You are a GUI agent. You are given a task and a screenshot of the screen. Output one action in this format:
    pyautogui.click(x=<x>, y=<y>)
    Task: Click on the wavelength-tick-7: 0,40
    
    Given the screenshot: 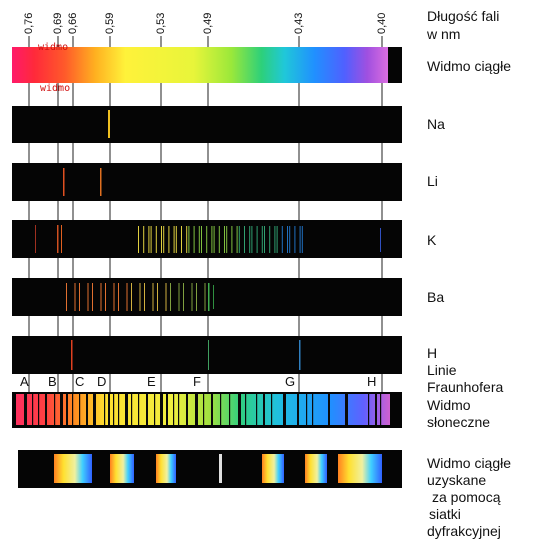 What is the action you would take?
    pyautogui.click(x=382, y=23)
    